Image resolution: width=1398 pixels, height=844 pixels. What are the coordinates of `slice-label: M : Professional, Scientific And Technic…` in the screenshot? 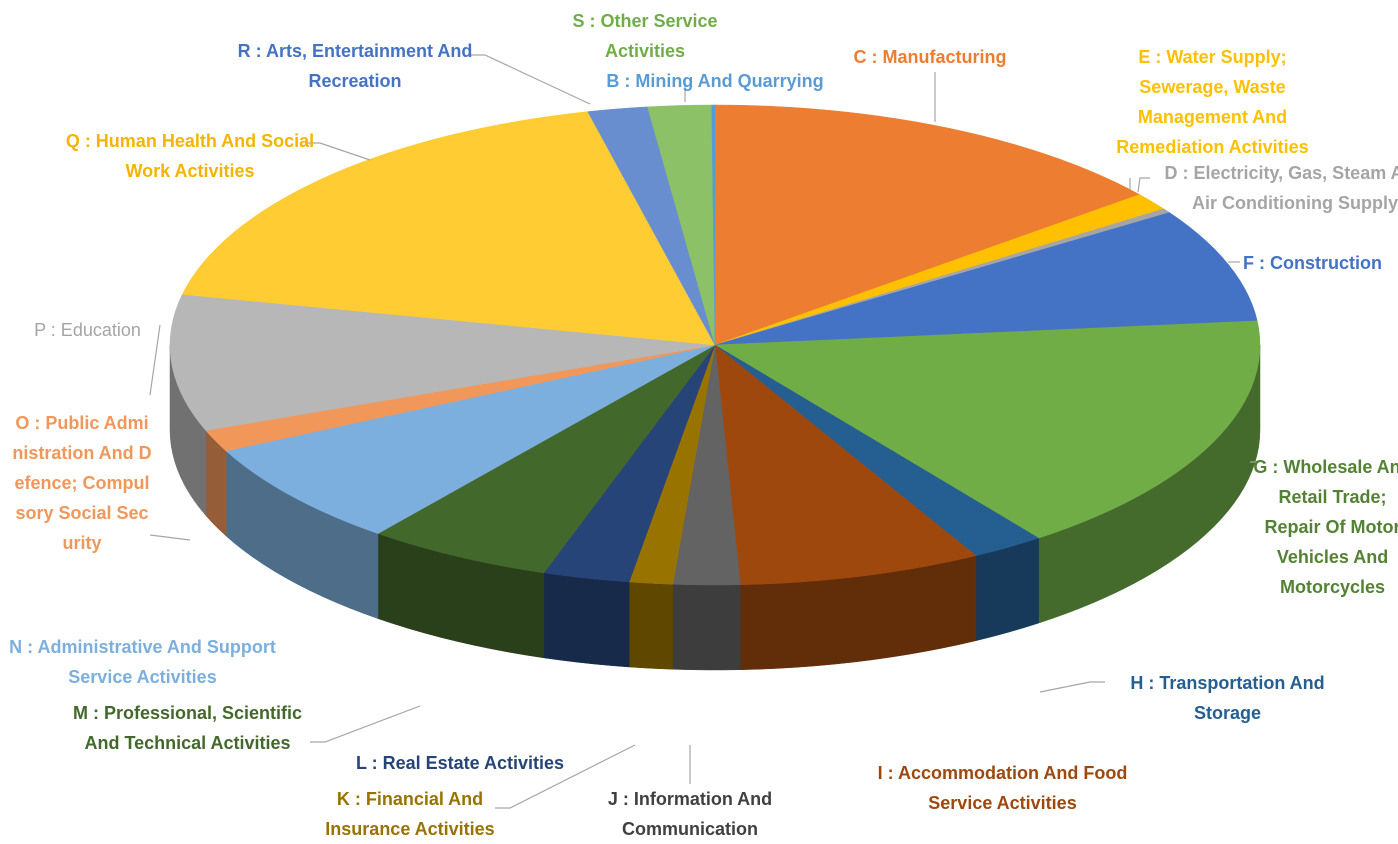 It's located at (187, 728).